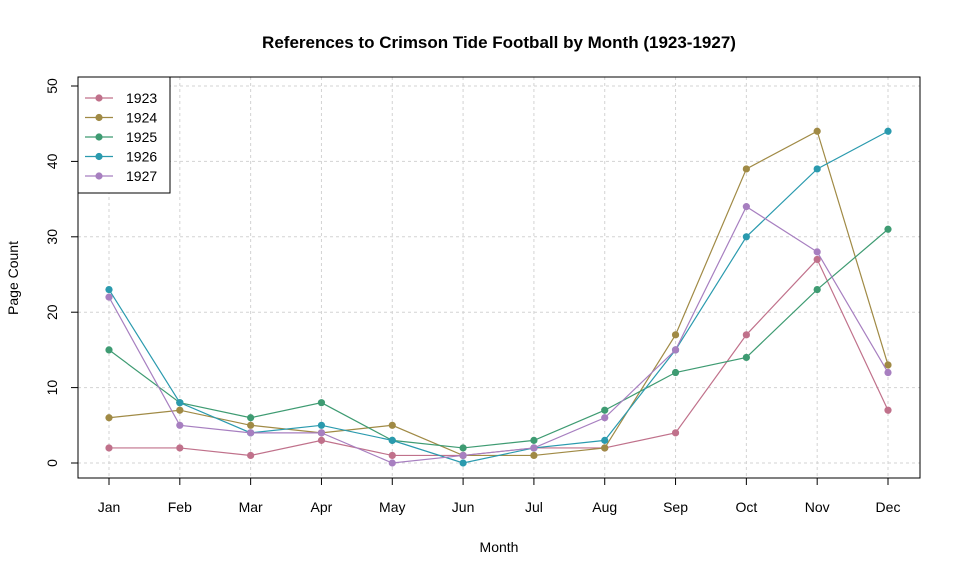 This screenshot has height=576, width=960. What do you see at coordinates (141, 98) in the screenshot?
I see `legend-label: 1923` at bounding box center [141, 98].